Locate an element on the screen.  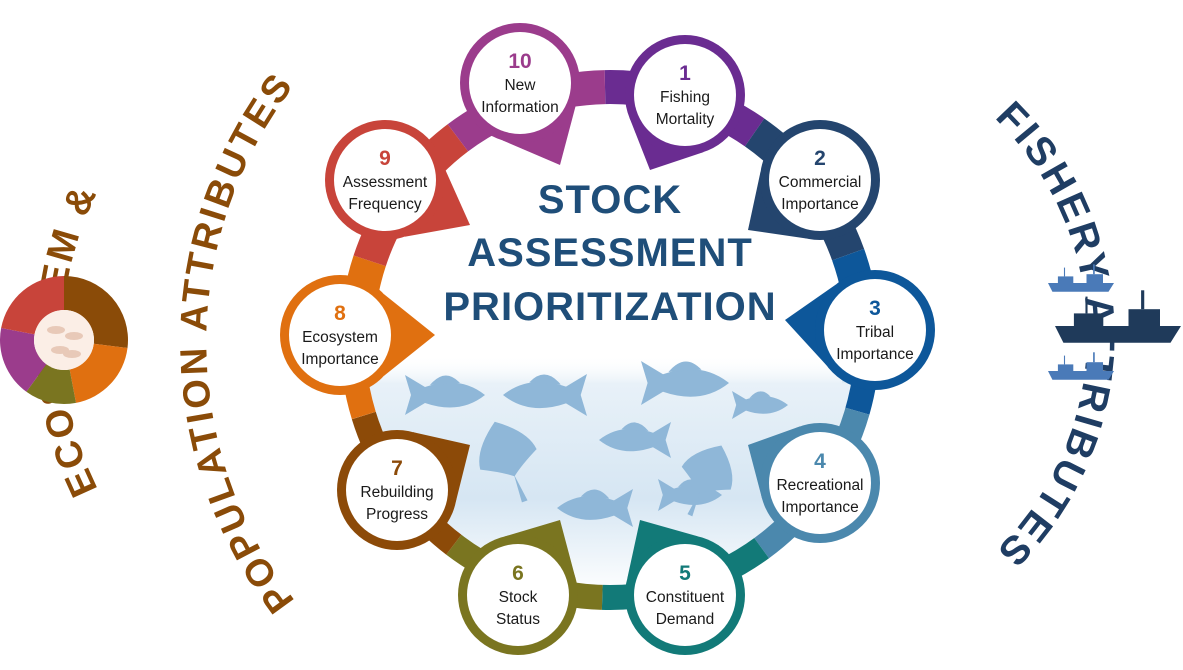
pin-number: 5 is located at coordinates (685, 573).